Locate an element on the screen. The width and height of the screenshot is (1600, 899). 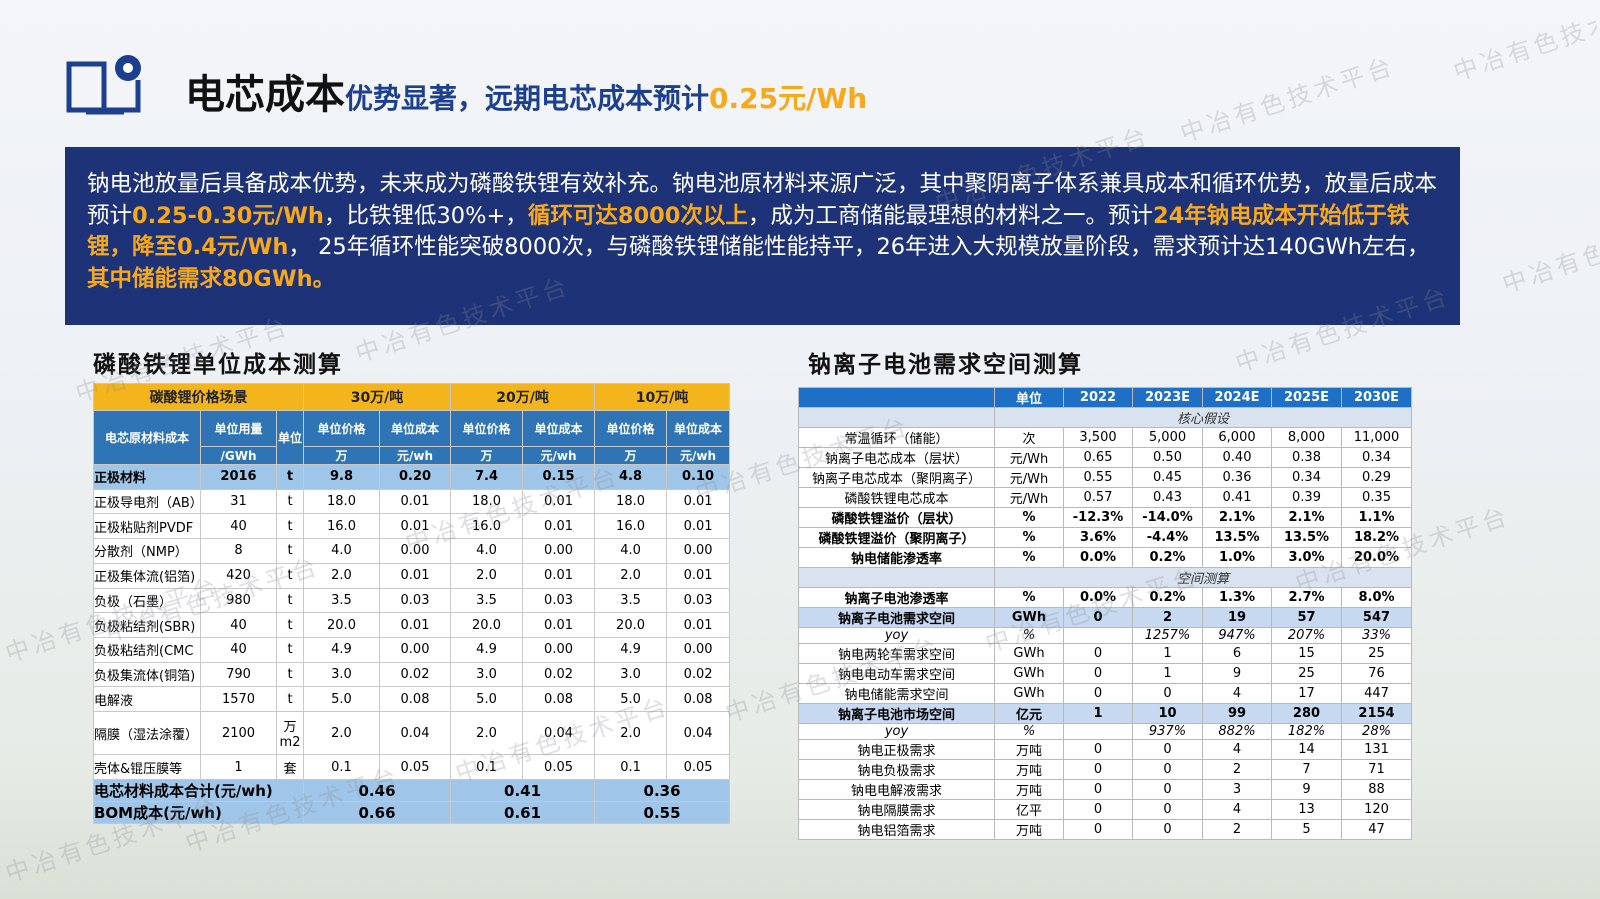
table-cell: 790 is located at coordinates (238, 674).